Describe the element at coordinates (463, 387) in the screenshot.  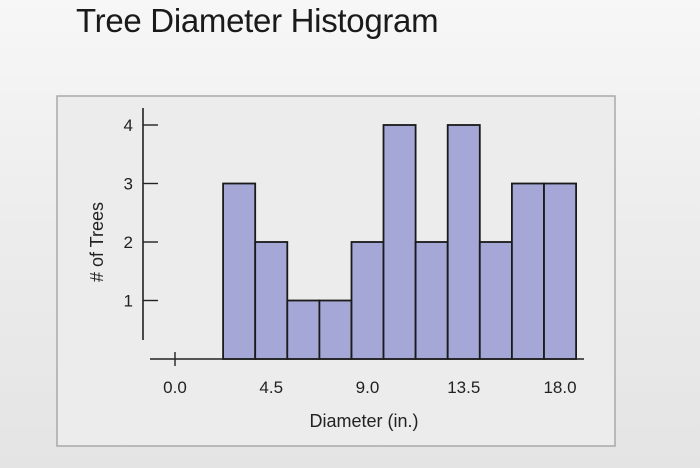
I see `x-tick-label: 13.5` at that location.